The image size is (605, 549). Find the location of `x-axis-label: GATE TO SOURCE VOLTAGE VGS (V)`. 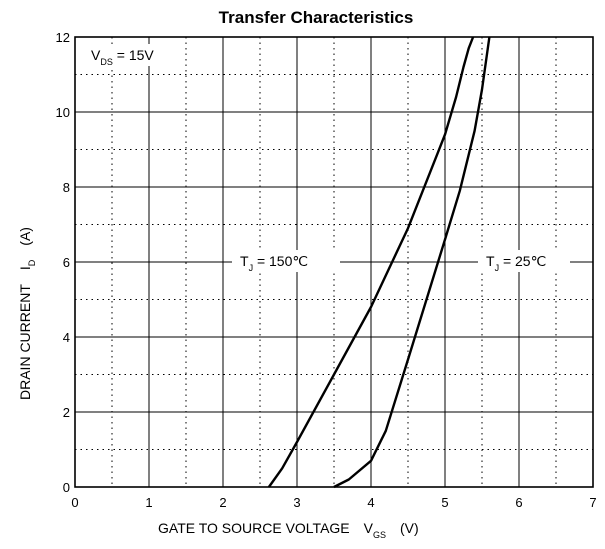

x-axis-label: GATE TO SOURCE VOLTAGE VGS (V) is located at coordinates (288, 530).